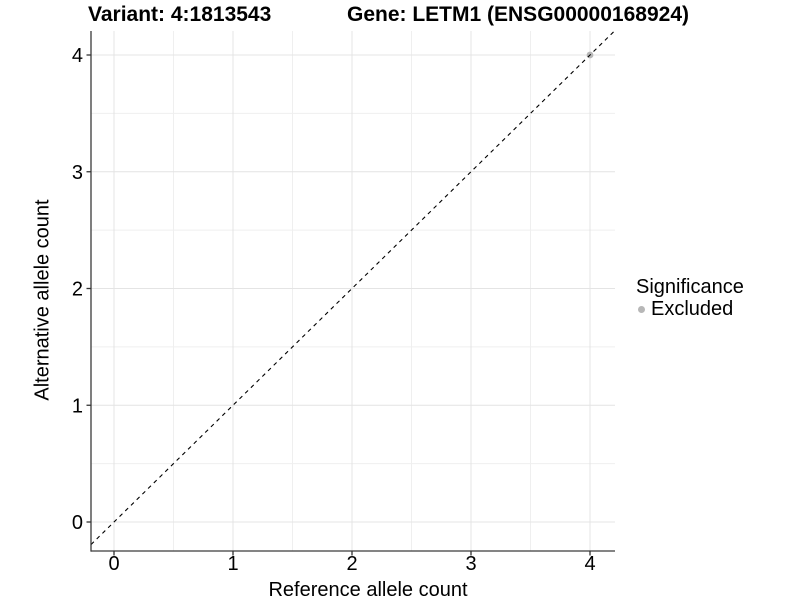 Image resolution: width=800 pixels, height=600 pixels. What do you see at coordinates (232, 564) in the screenshot?
I see `x-tick-label: 1` at bounding box center [232, 564].